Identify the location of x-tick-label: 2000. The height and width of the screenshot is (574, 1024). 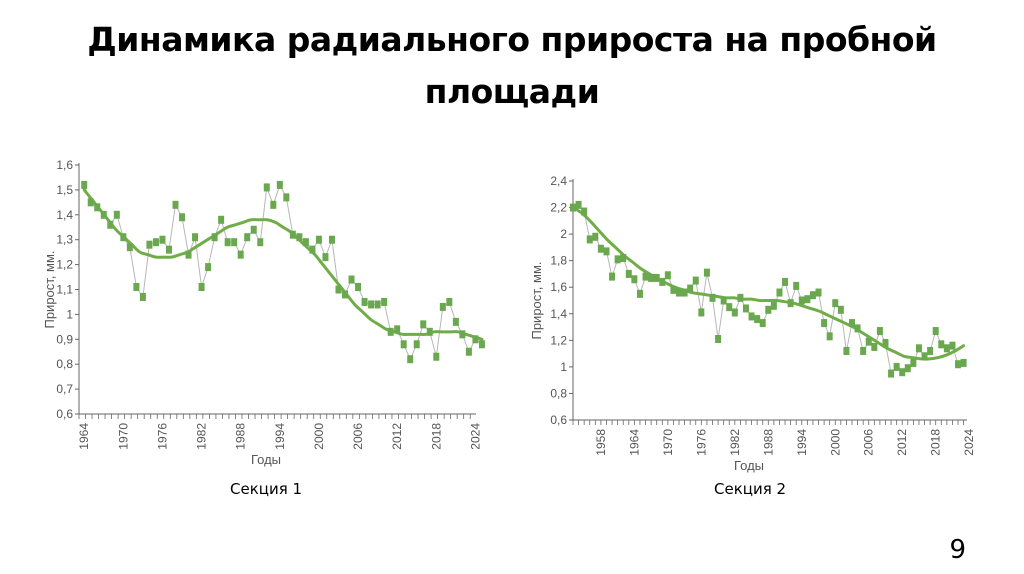
(835, 442).